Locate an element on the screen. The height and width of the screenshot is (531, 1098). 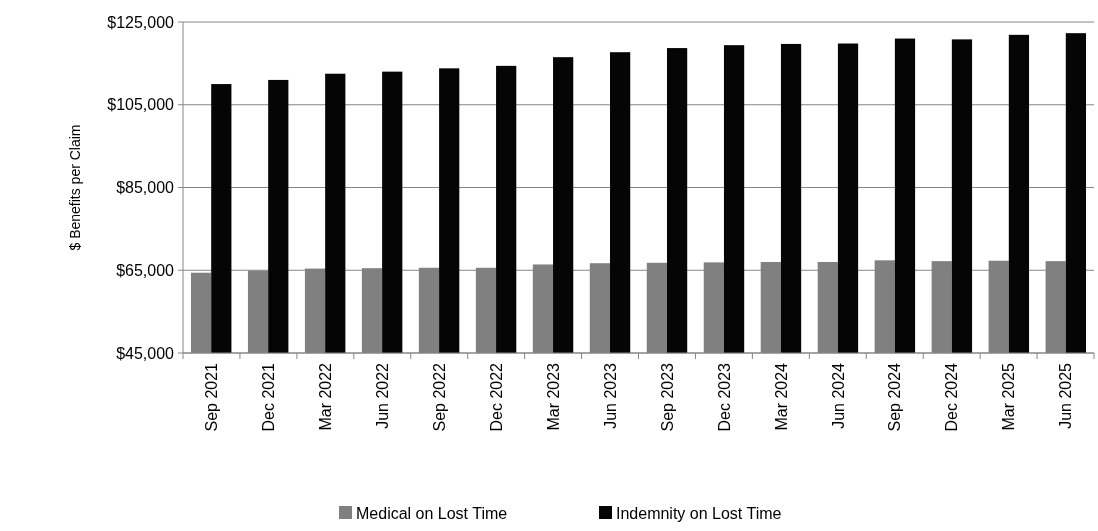
x-tick-label: Jun 2023 is located at coordinates (610, 395).